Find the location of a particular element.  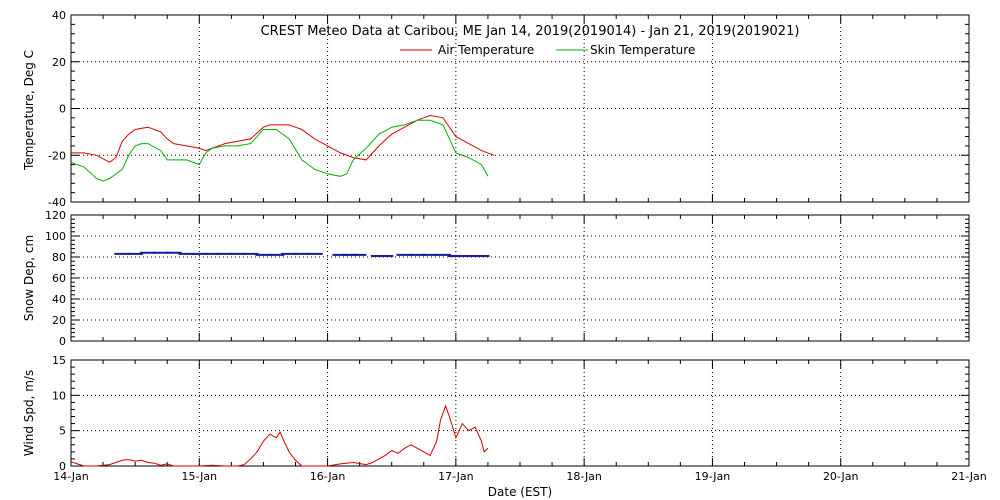

x-tick-label: 15-Jan is located at coordinates (200, 476).